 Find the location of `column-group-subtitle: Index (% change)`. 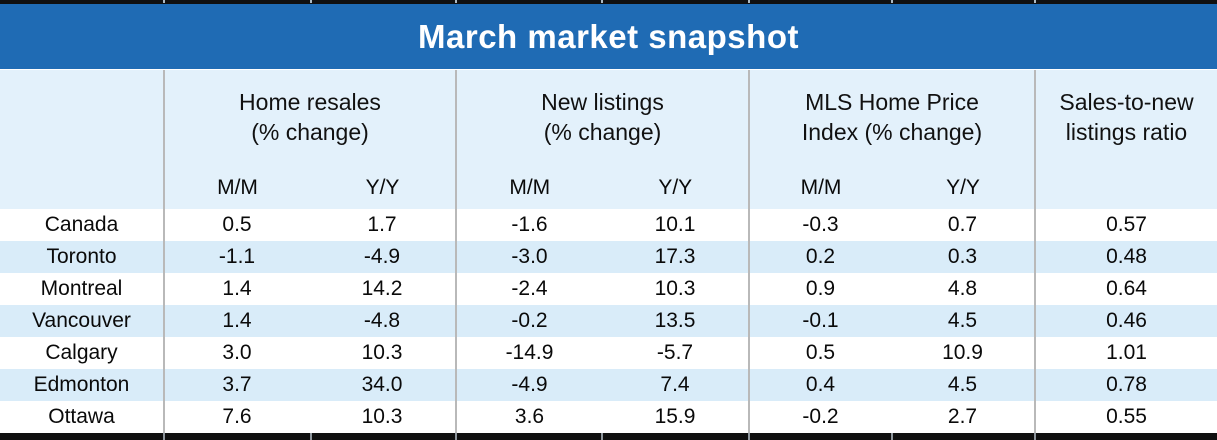

column-group-subtitle: Index (% change) is located at coordinates (892, 132).